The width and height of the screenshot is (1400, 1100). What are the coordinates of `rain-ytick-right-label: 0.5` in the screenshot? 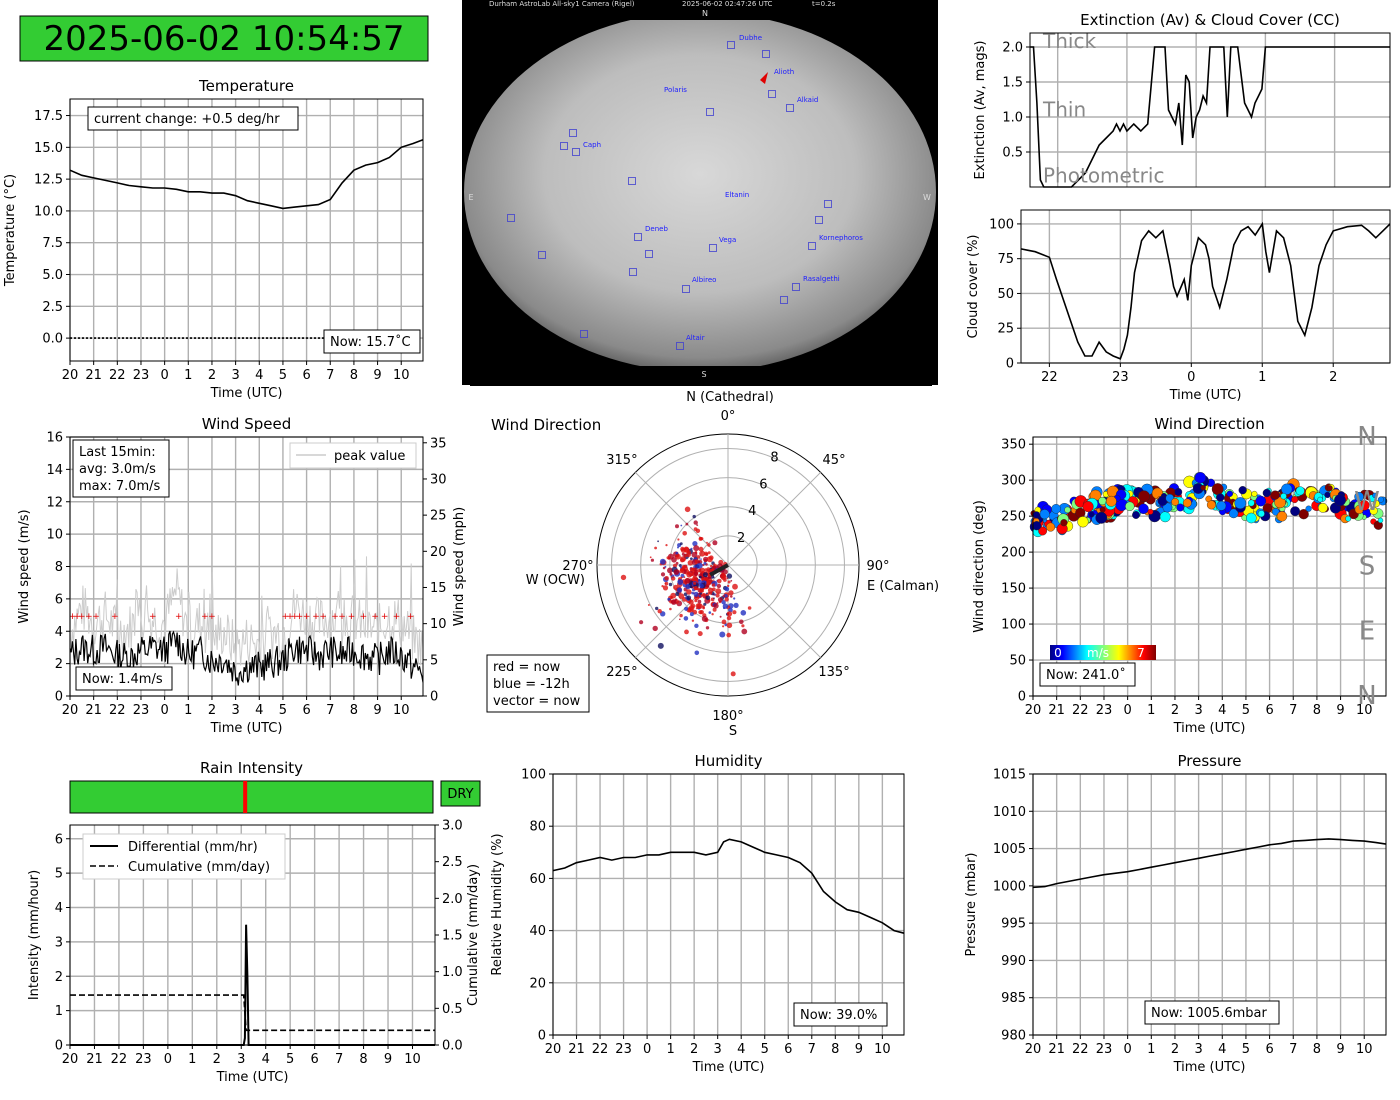 It's located at (452, 1009).